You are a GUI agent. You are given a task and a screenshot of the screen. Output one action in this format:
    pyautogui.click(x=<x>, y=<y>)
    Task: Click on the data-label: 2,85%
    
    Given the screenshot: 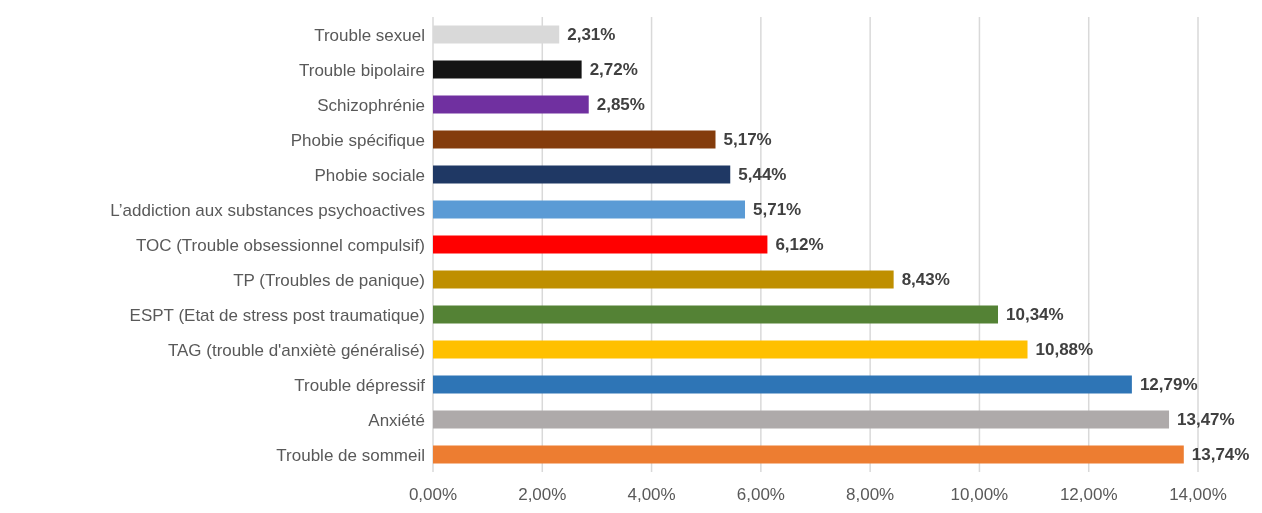 What is the action you would take?
    pyautogui.click(x=620, y=105)
    